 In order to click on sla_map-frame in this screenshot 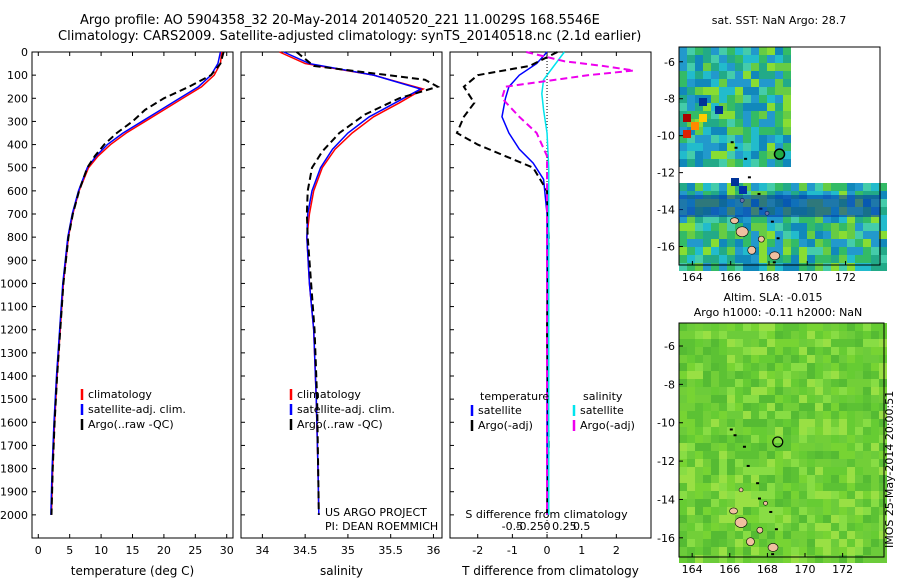, I will do `click(781, 440)`.